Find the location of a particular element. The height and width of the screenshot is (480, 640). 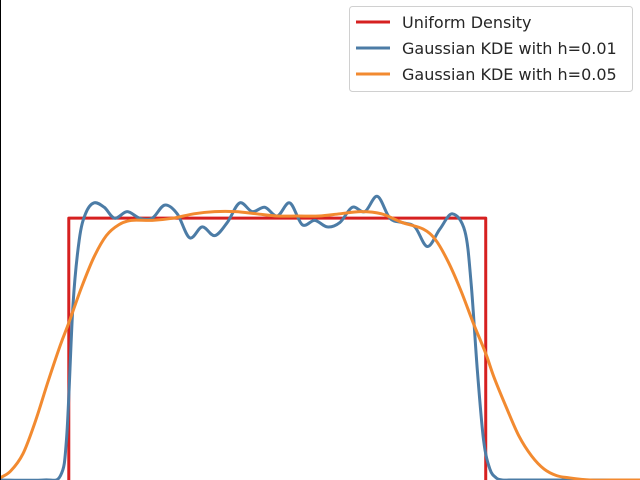

legend-label-0: Uniform Density is located at coordinates (467, 22).